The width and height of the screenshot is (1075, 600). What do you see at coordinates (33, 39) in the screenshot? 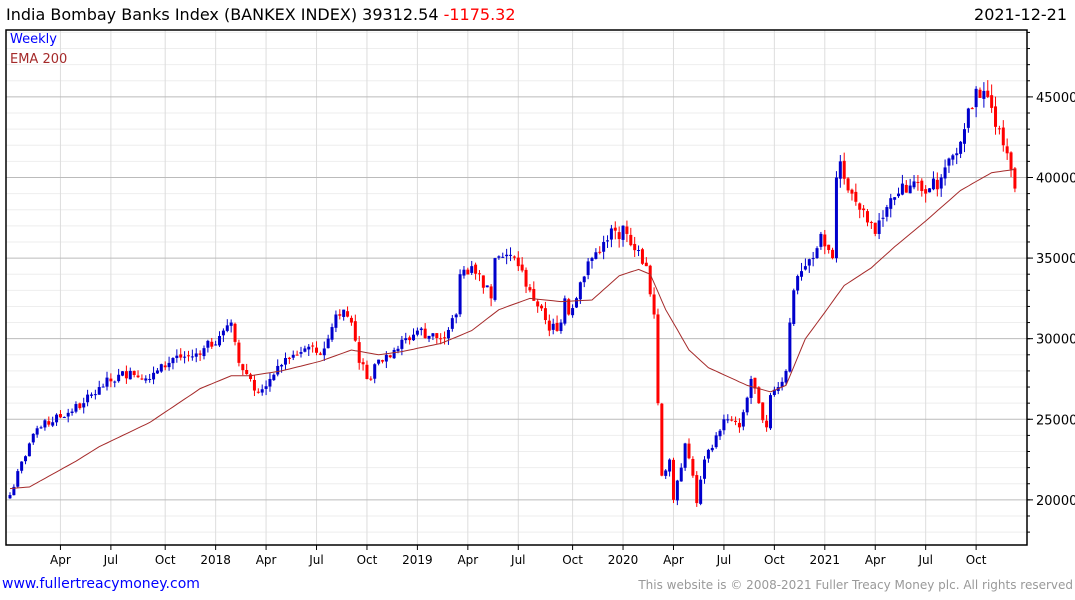
I see `legend-period: Weekly` at bounding box center [33, 39].